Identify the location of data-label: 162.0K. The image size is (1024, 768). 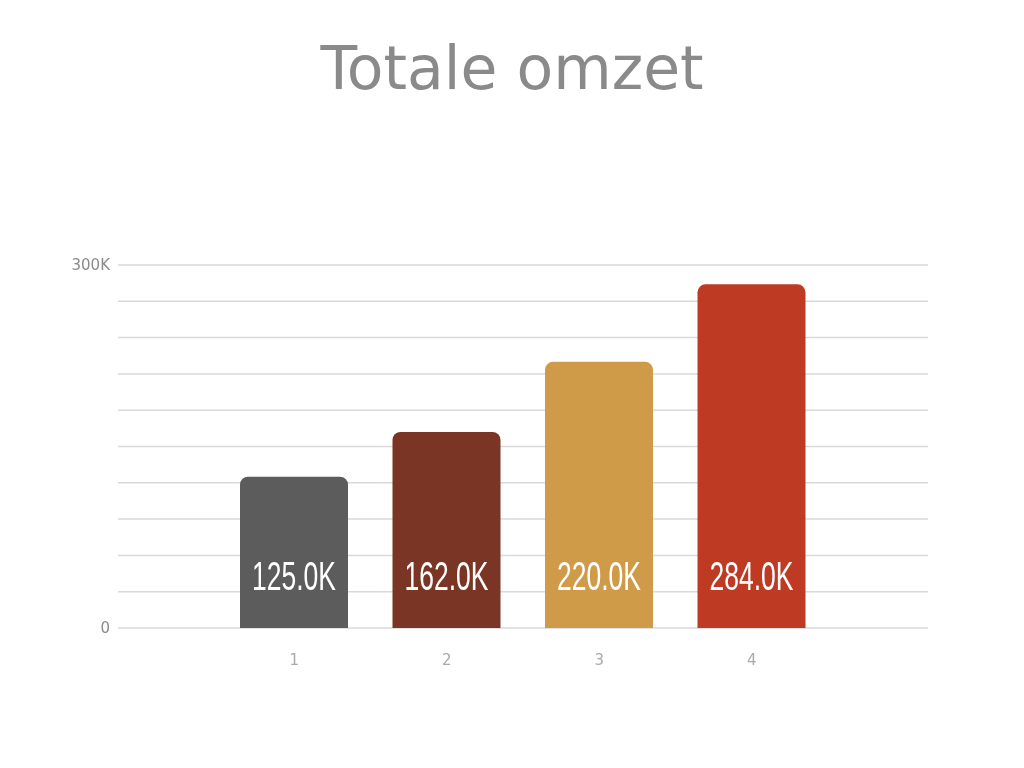
(468, 576).